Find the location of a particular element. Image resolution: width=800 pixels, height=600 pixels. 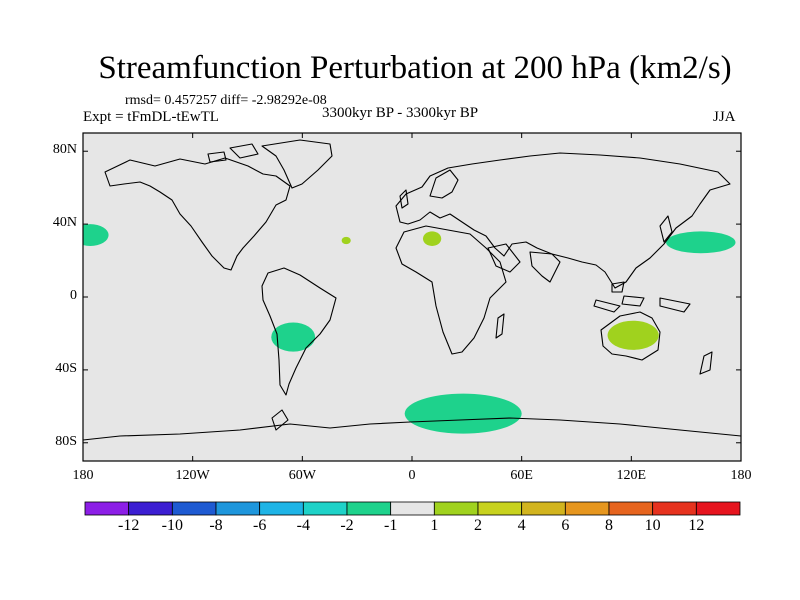

coastline-british-isles is located at coordinates (404, 199).